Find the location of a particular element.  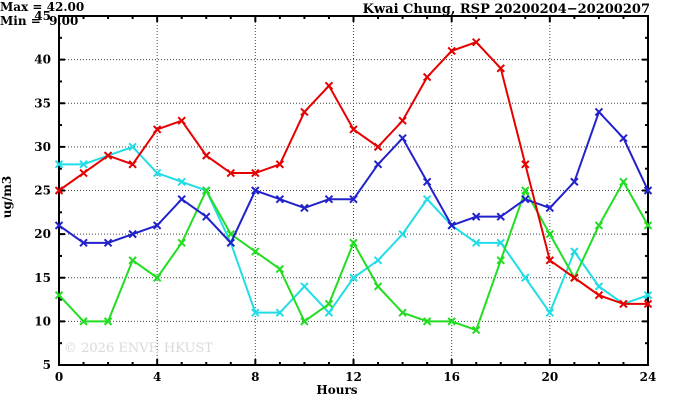

svg-text: 30 is located at coordinates (42, 147).